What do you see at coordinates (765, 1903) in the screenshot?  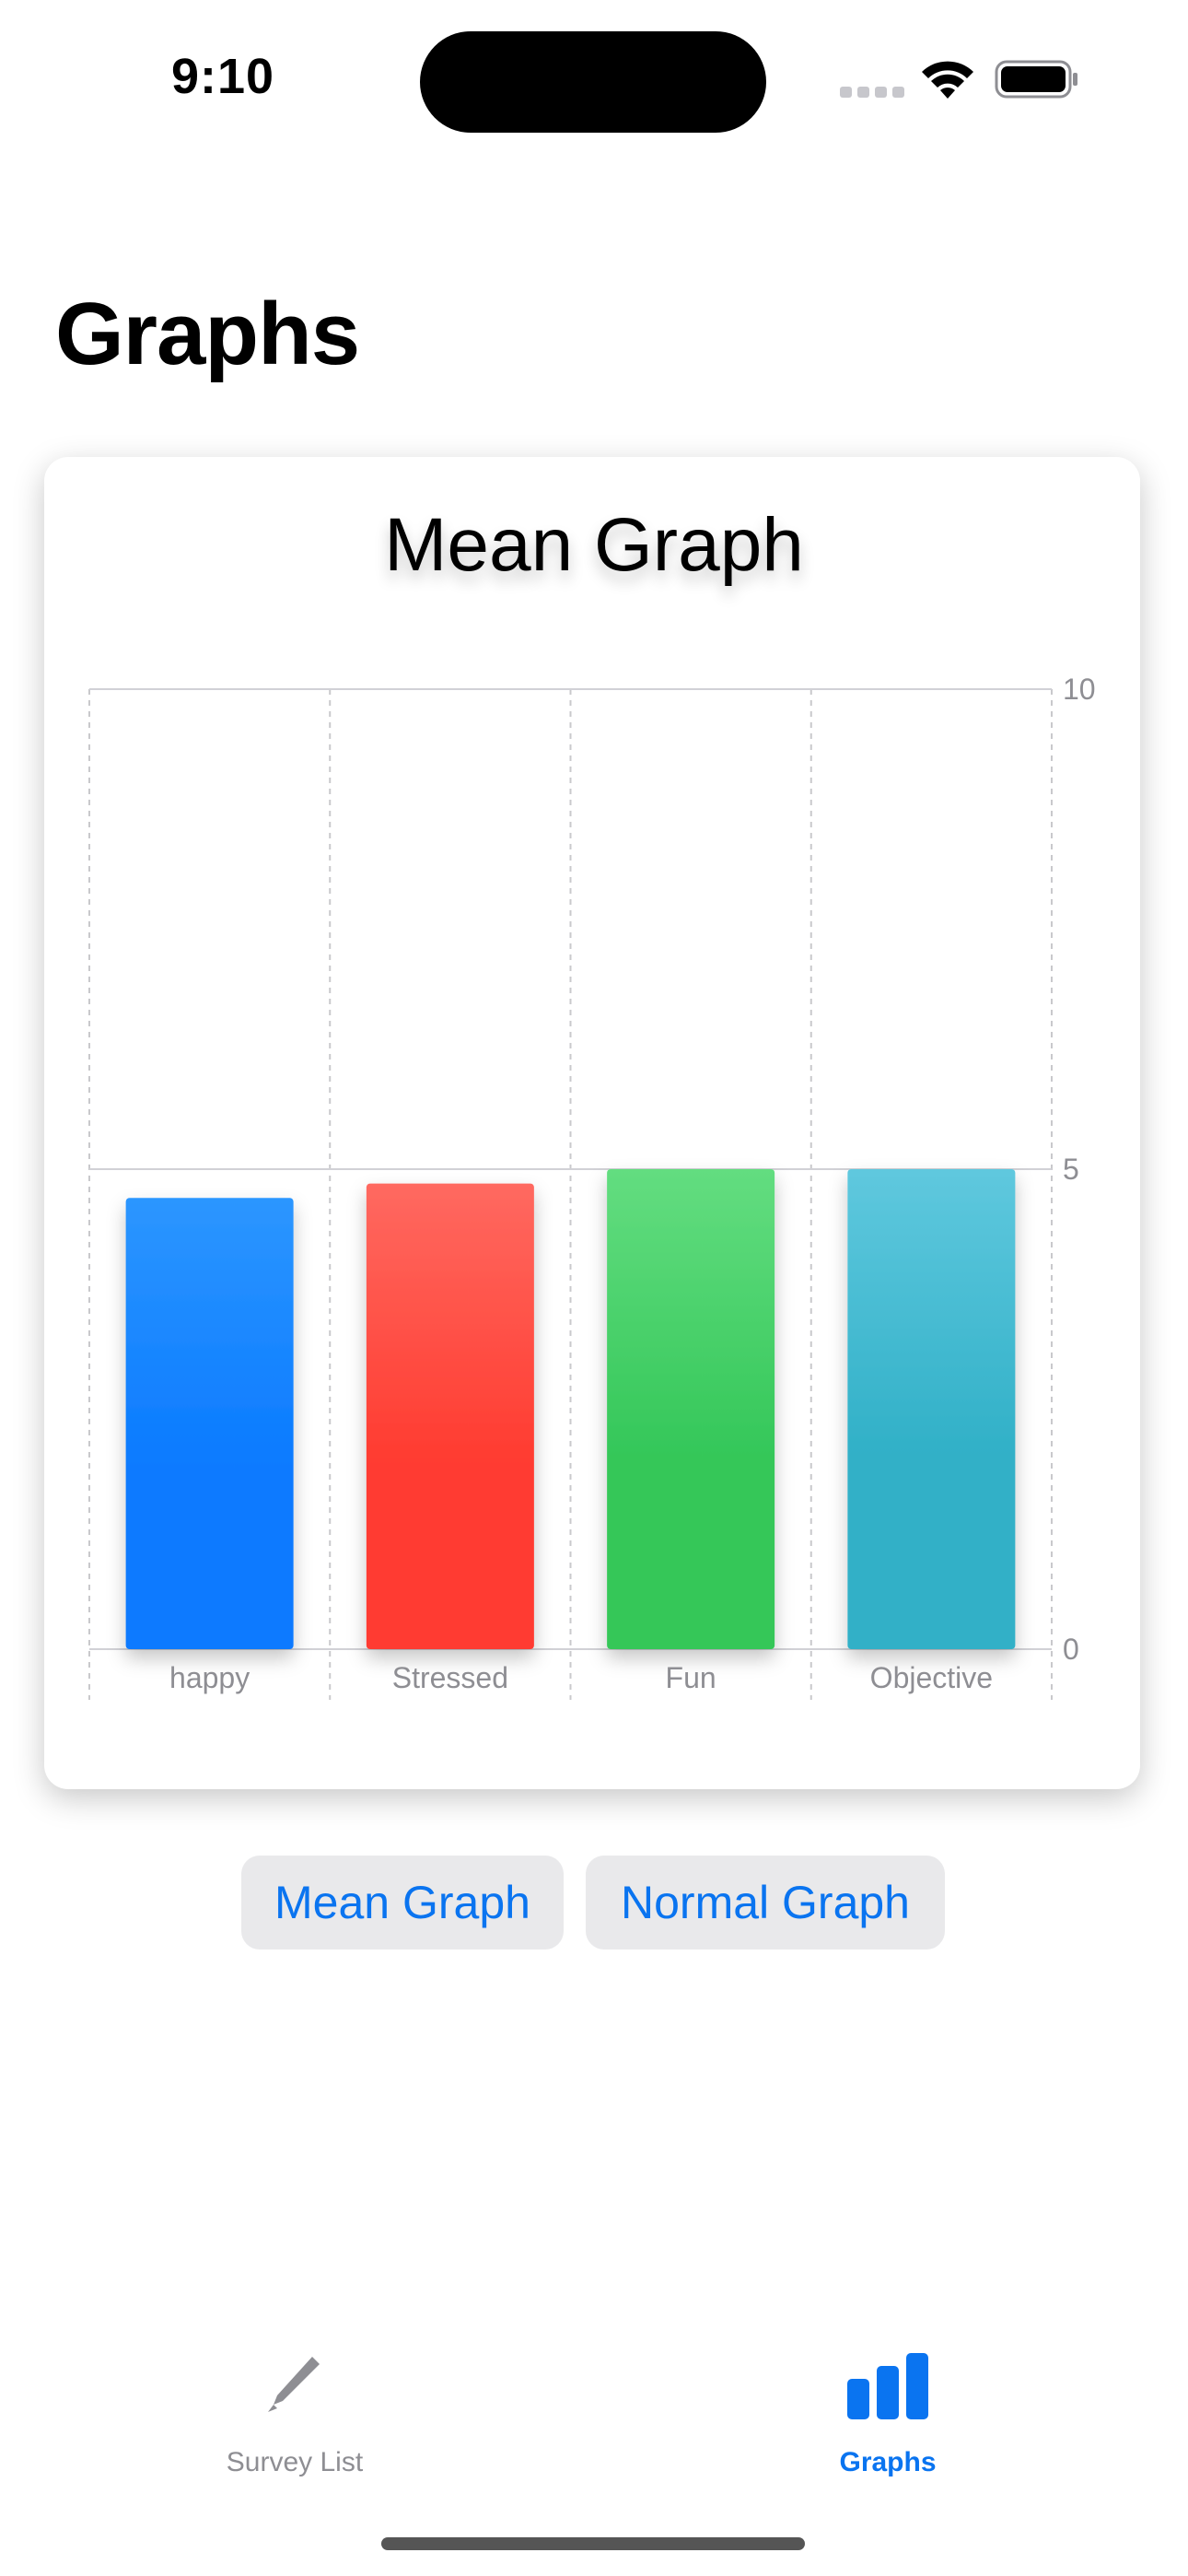 I see `normal-graph-button: Normal Graph` at bounding box center [765, 1903].